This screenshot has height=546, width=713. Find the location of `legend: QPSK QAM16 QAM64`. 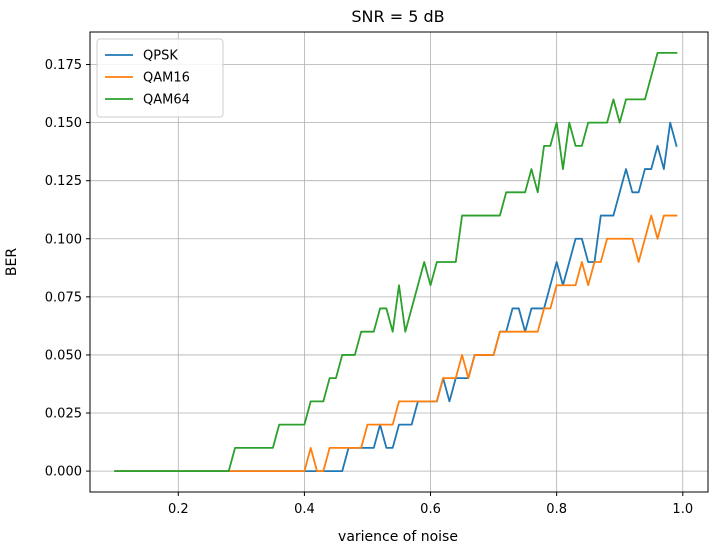

legend: QPSK QAM16 QAM64 is located at coordinates (160, 78).